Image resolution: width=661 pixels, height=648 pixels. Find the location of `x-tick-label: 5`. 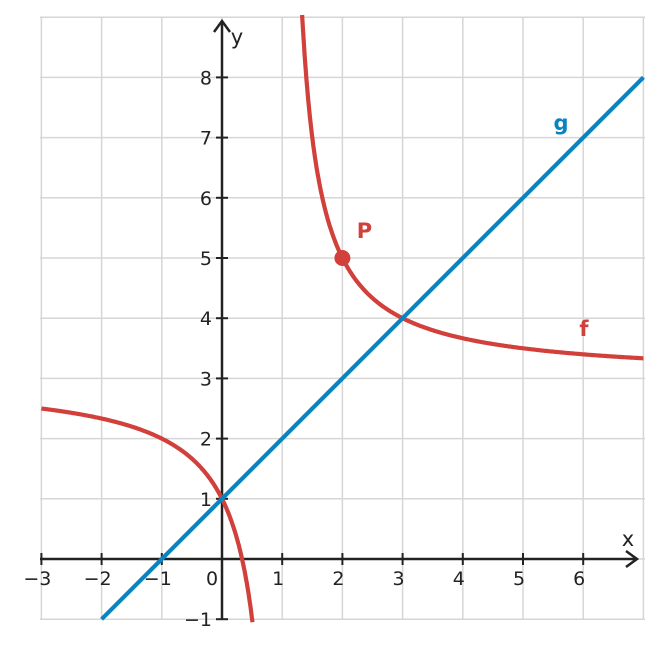

x-tick-label: 5 is located at coordinates (519, 579).